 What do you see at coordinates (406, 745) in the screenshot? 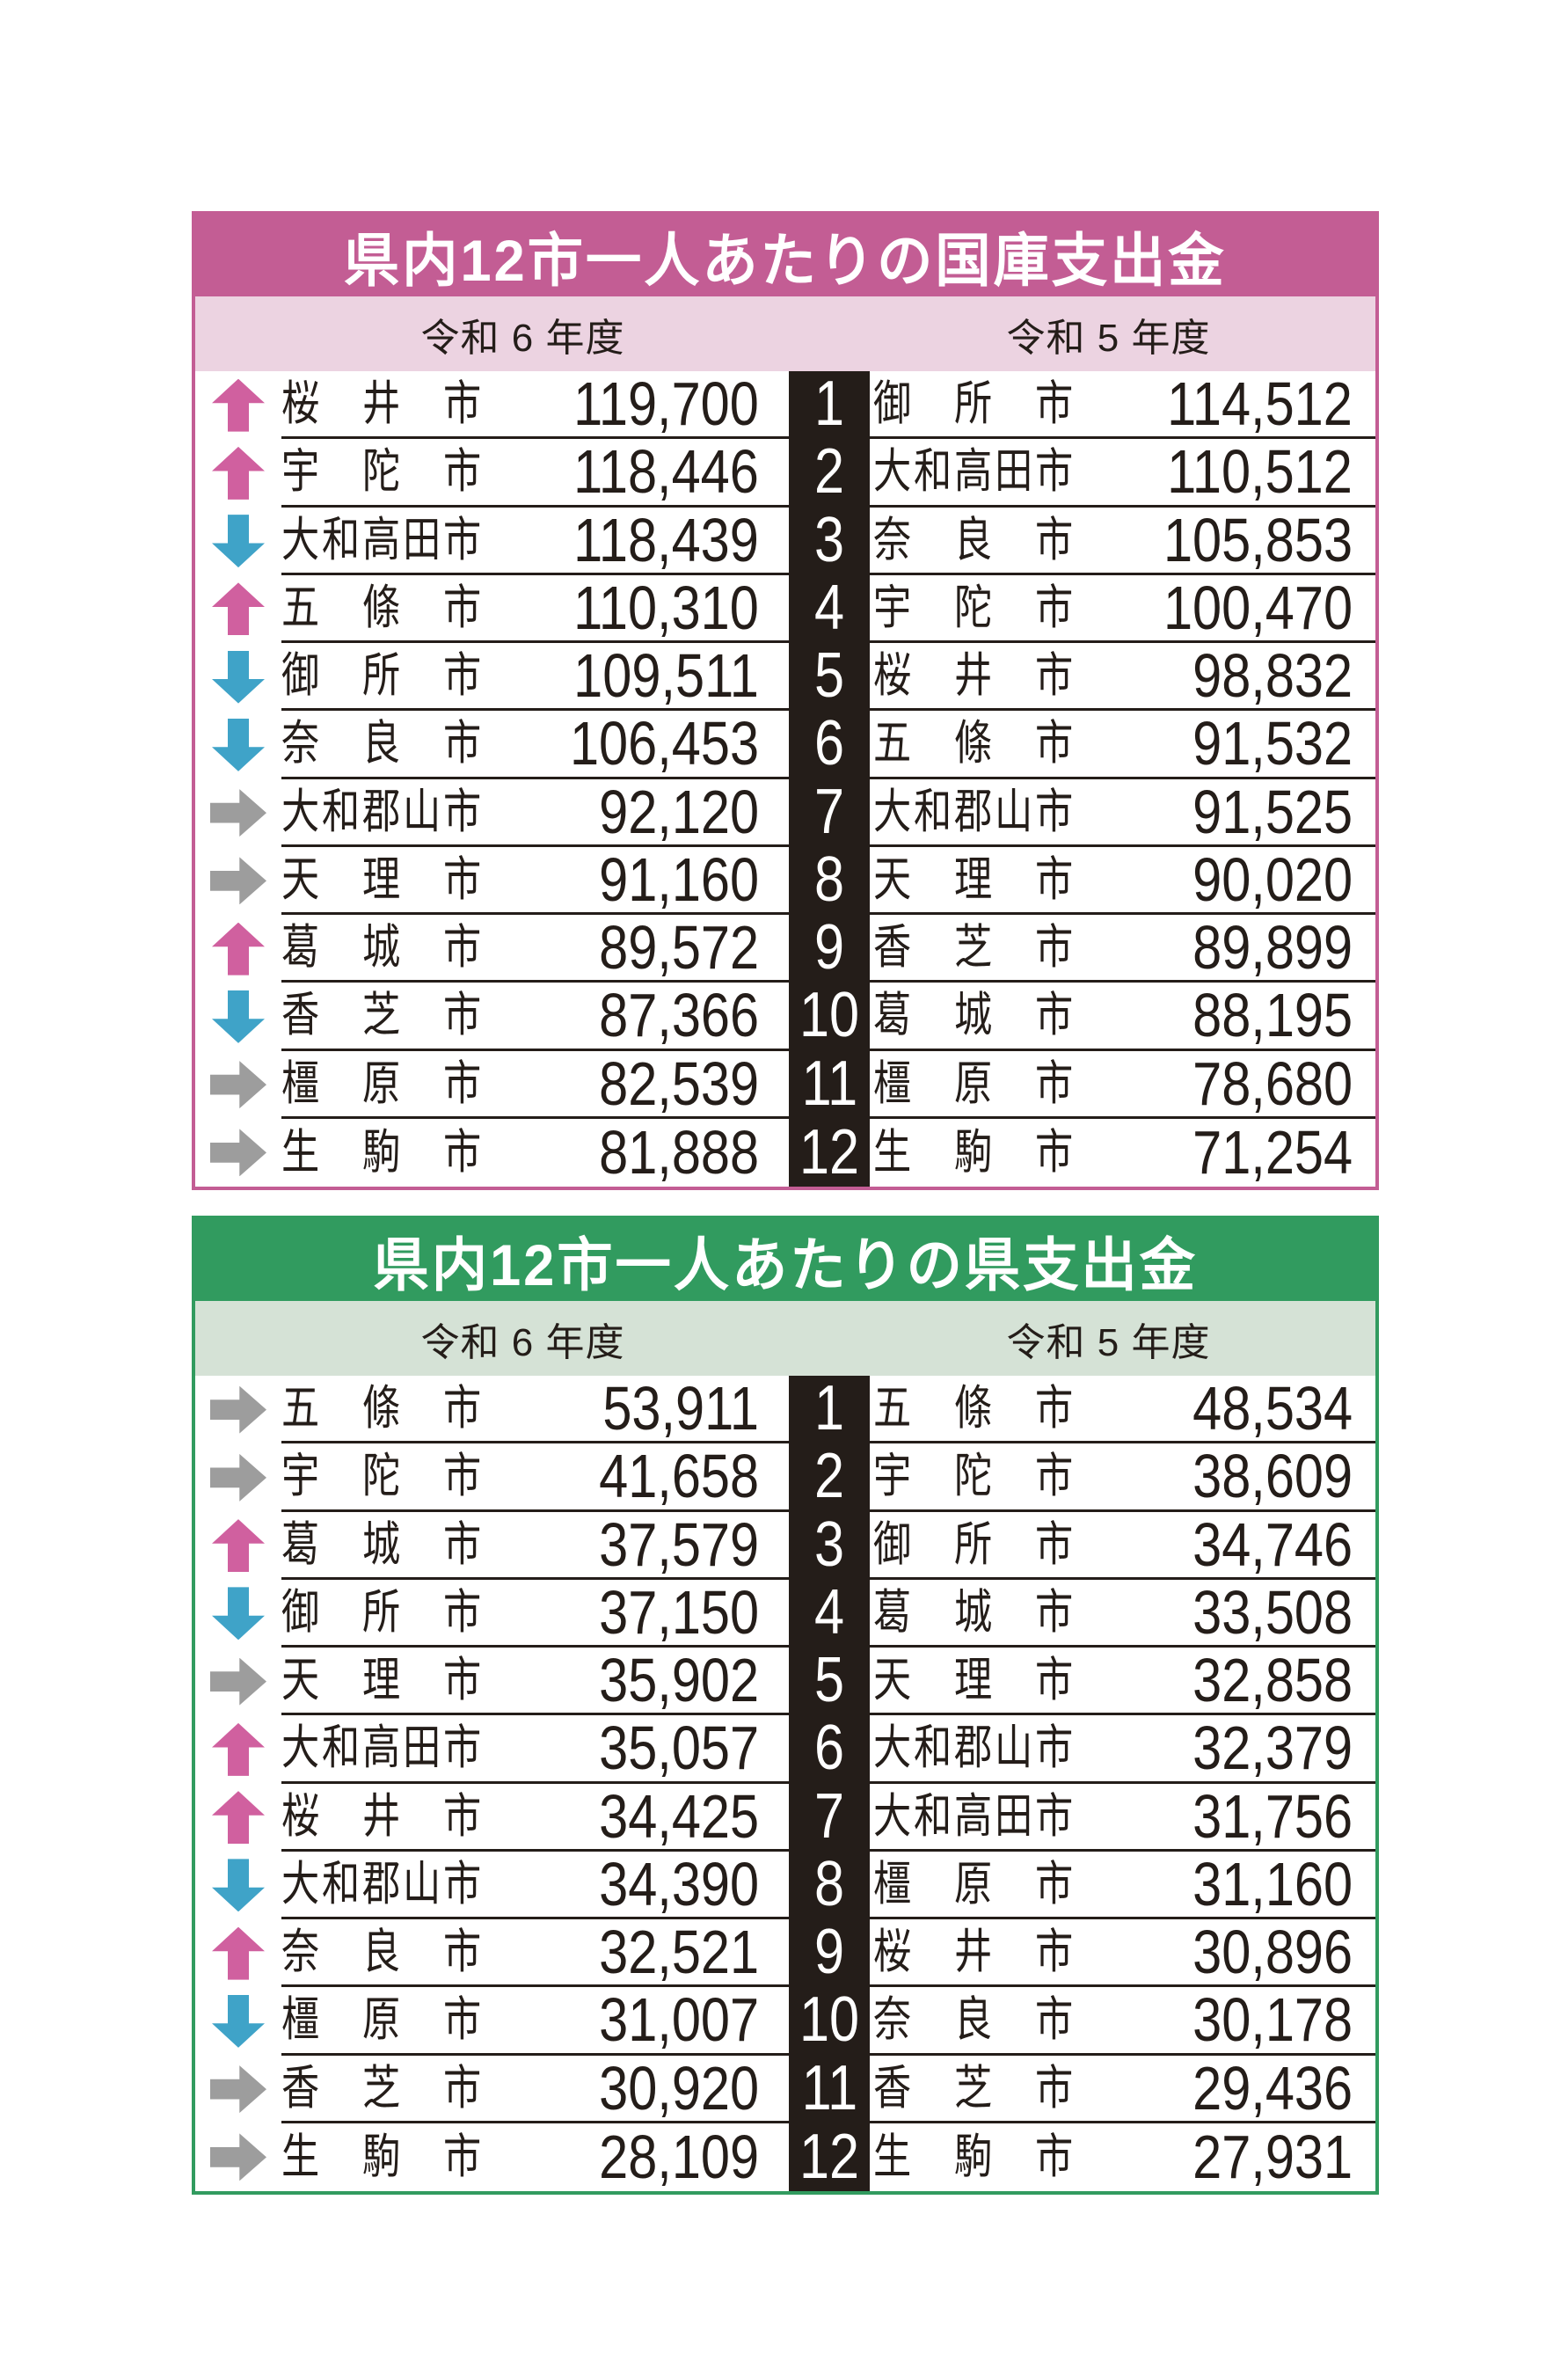
I see `city-name-reiwa6: 奈良市` at bounding box center [406, 745].